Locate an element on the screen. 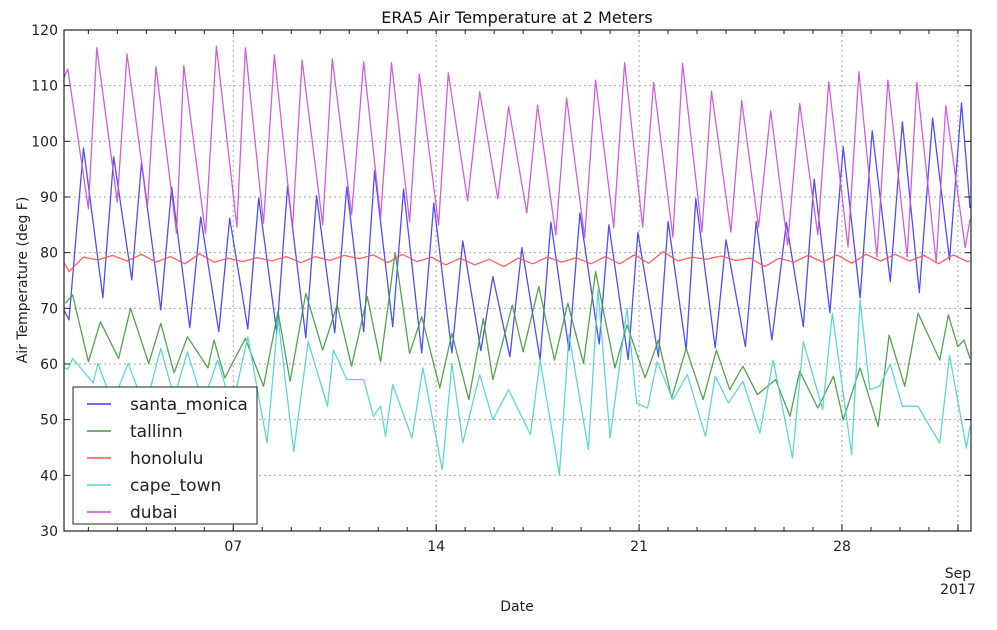  y-tick-label: 110 is located at coordinates (44, 87).